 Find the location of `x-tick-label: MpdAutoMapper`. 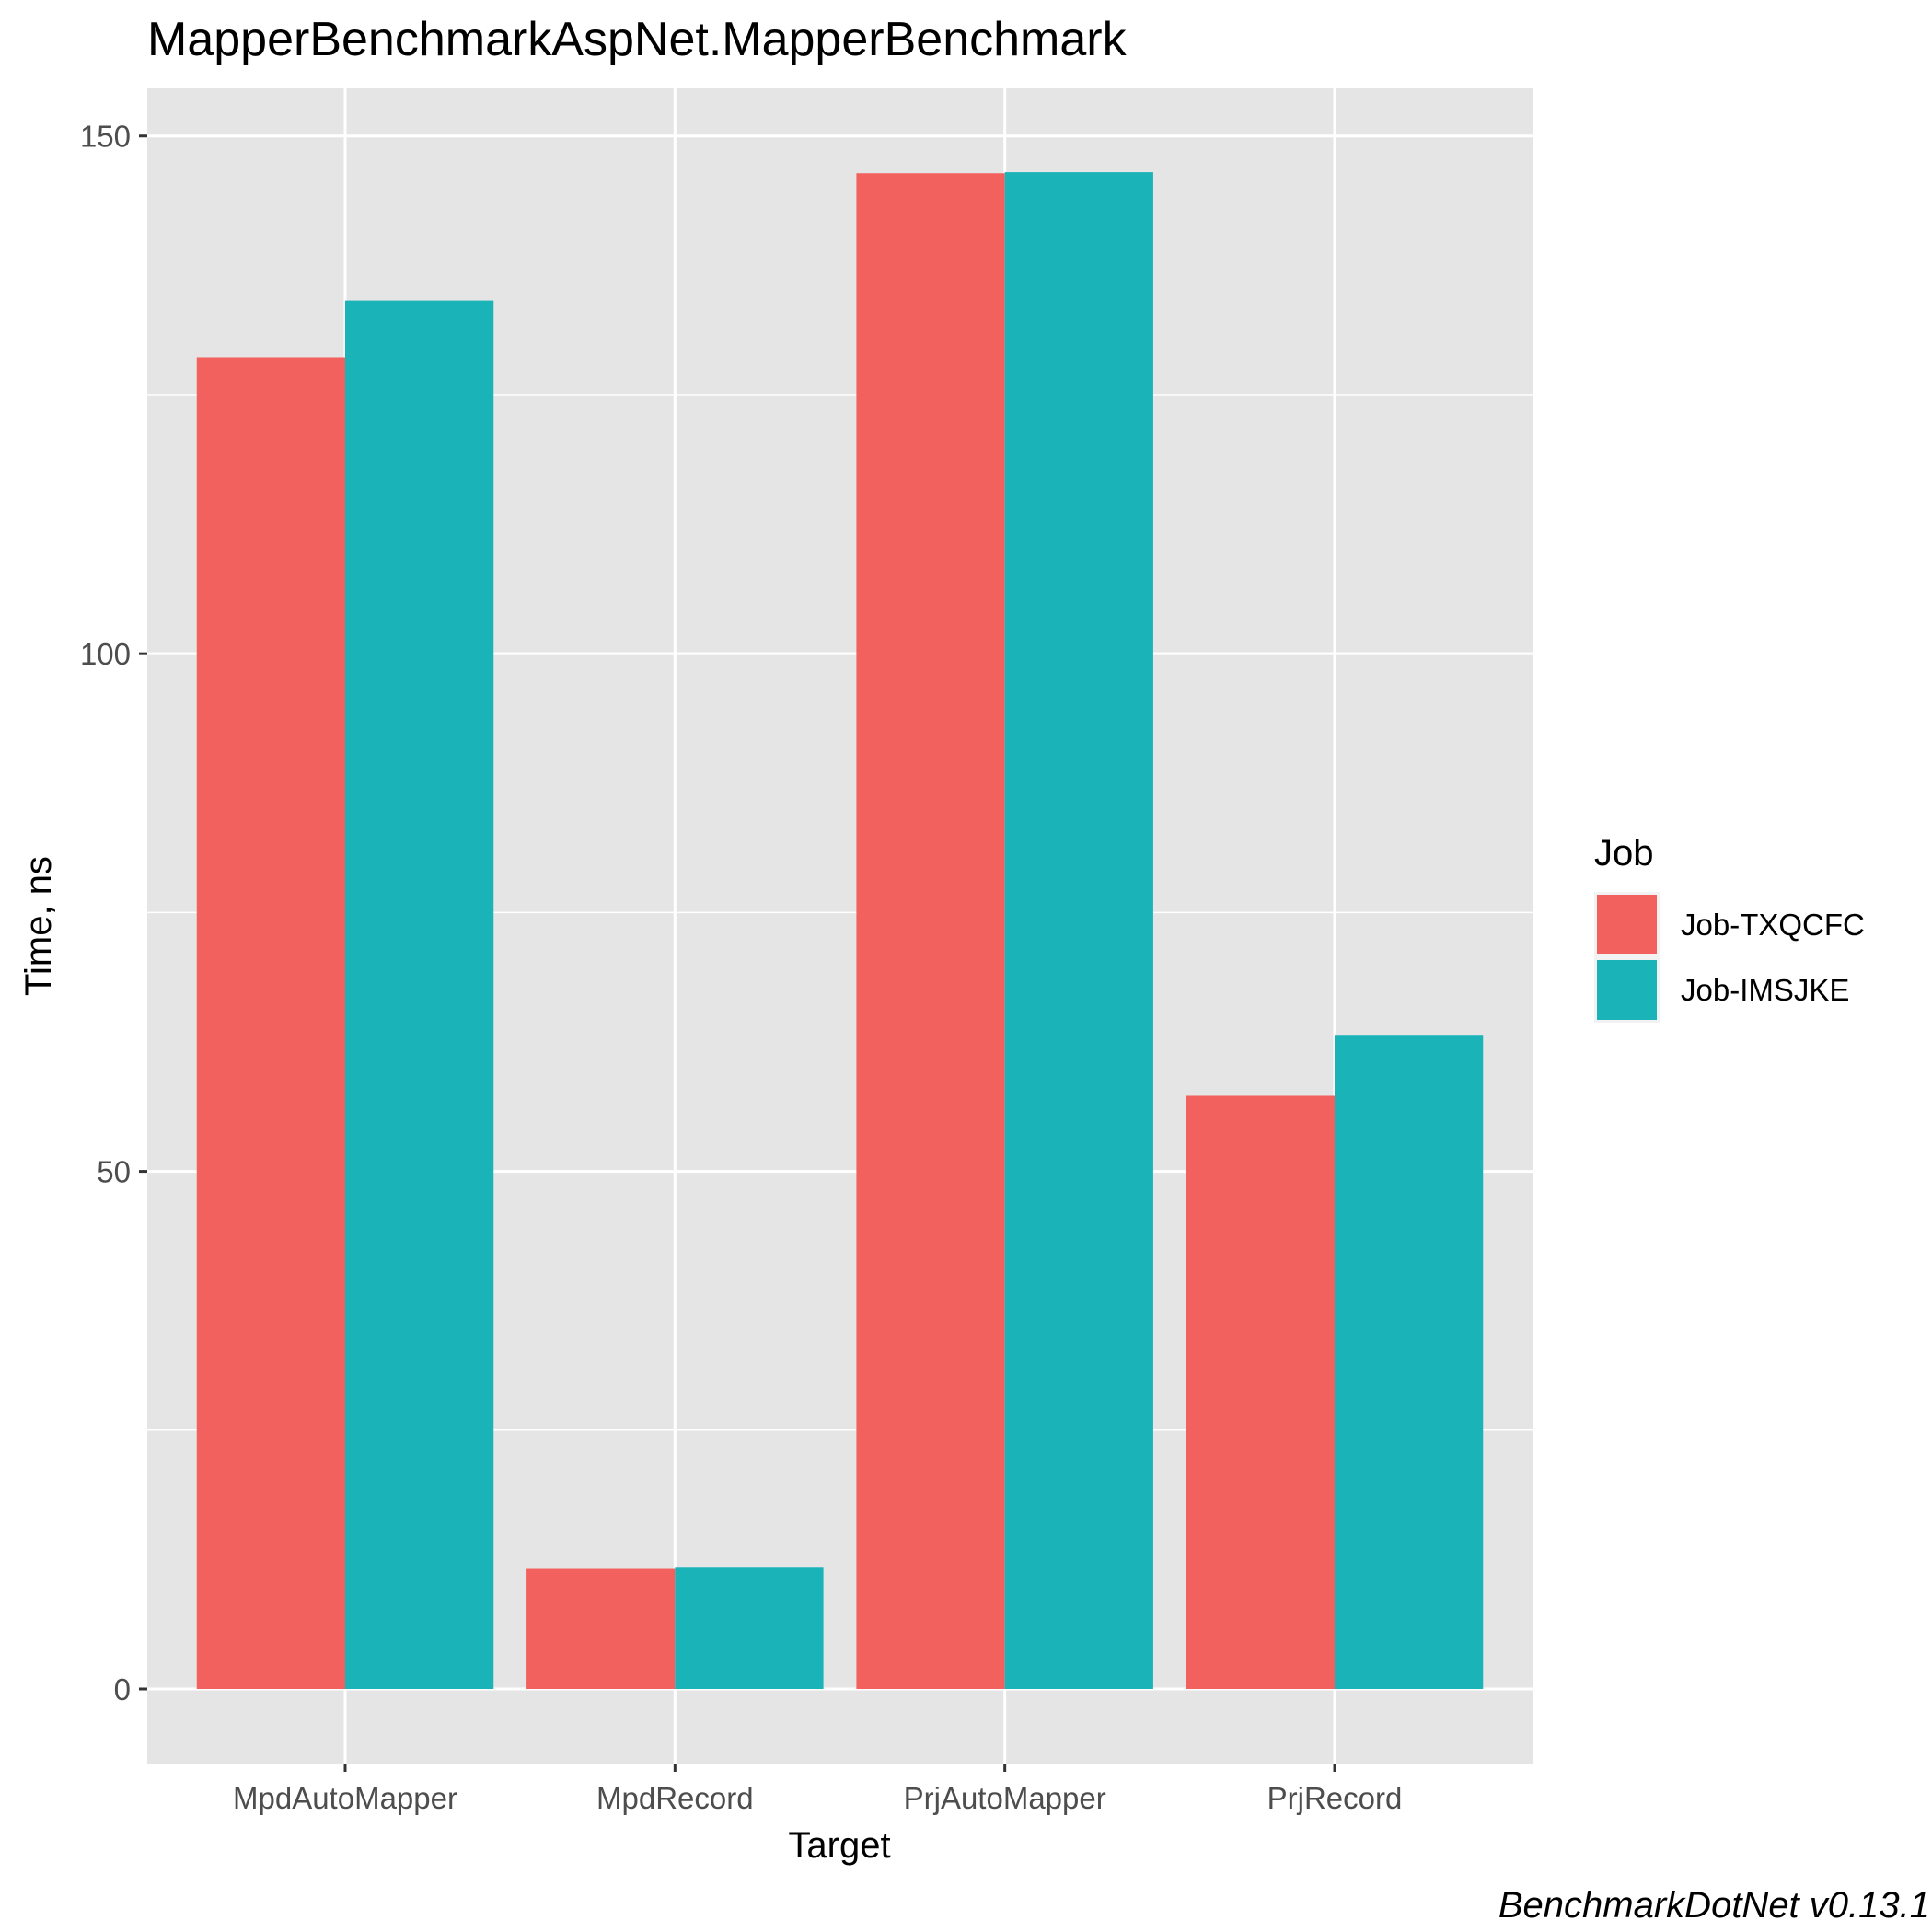

x-tick-label: MpdAutoMapper is located at coordinates (345, 1798).